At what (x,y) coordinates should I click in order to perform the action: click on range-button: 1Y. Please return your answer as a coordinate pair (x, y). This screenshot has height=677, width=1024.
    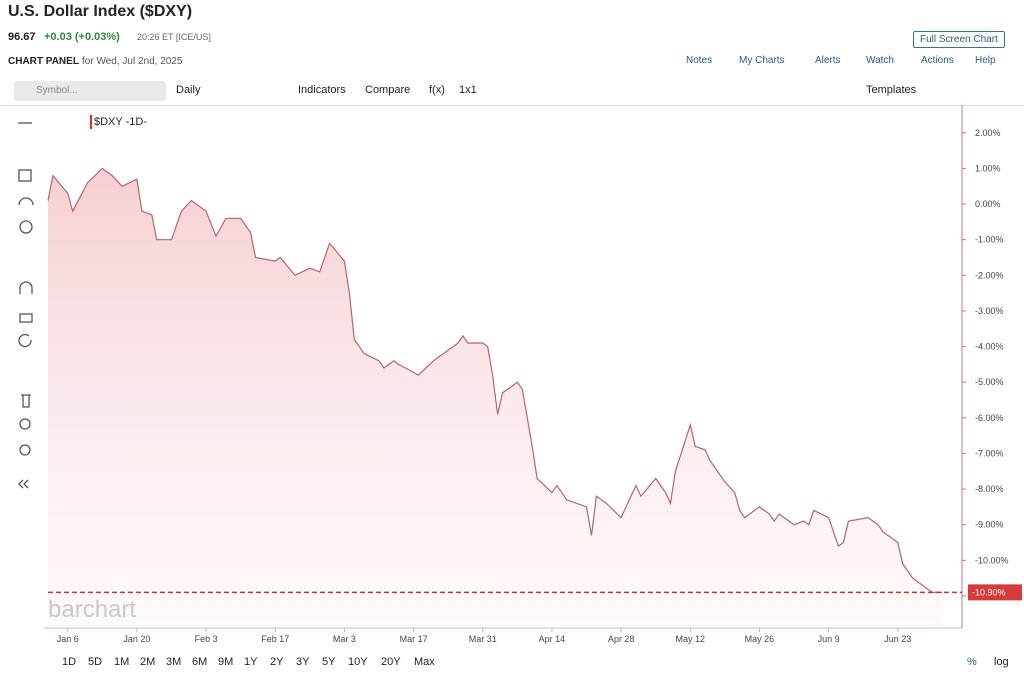
    Looking at the image, I should click on (251, 662).